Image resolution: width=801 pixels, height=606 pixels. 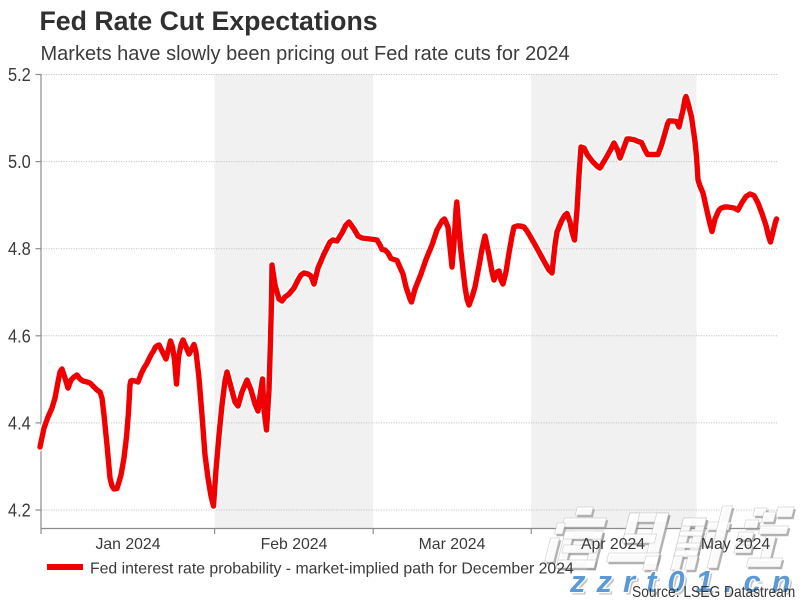 What do you see at coordinates (19, 336) in the screenshot?
I see `svg-text: 4.6` at bounding box center [19, 336].